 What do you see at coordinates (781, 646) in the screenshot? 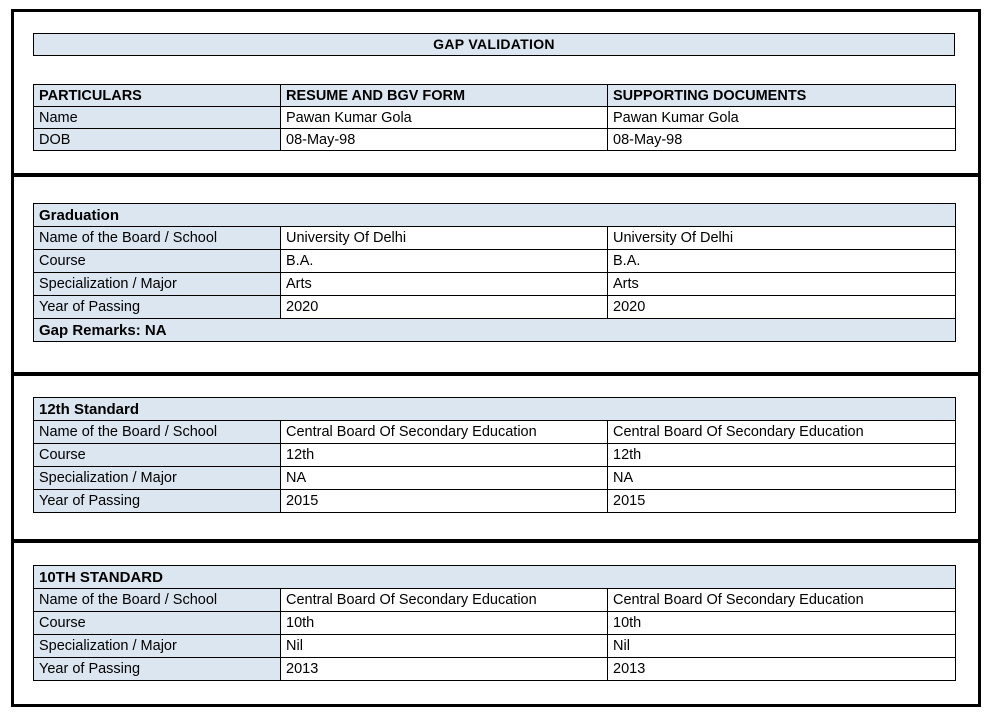
I see `cell-supporting-value: Nil` at bounding box center [781, 646].